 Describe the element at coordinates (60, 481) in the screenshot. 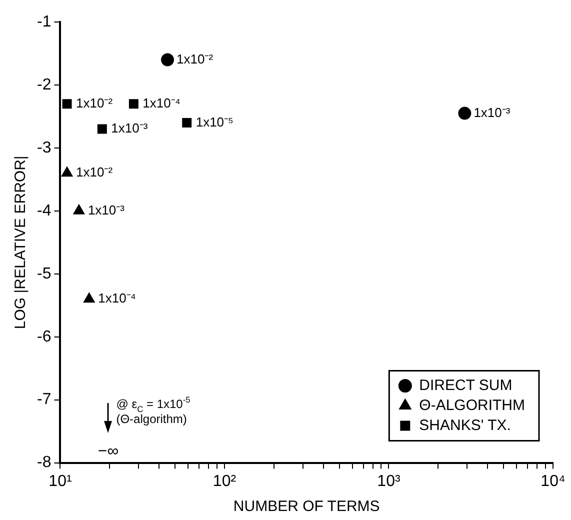

I see `x-tick-label: 10¹` at that location.